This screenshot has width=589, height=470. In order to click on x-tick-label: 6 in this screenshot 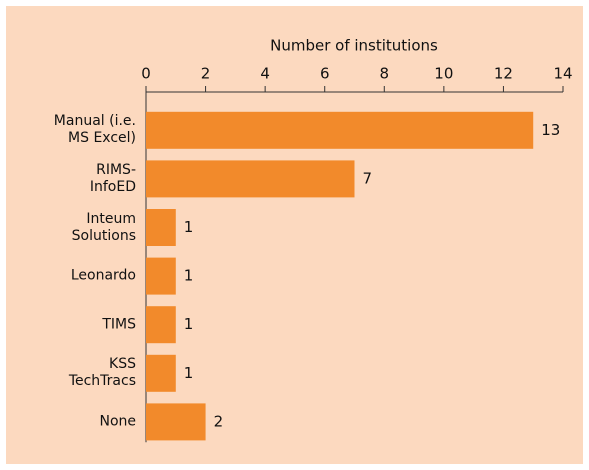, I will do `click(325, 74)`.